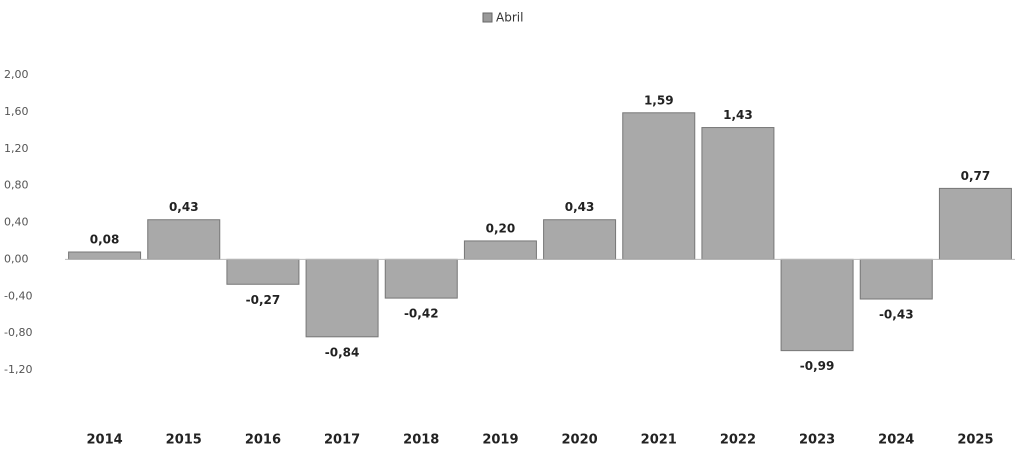  I want to click on value-label: 1,43, so click(738, 115).